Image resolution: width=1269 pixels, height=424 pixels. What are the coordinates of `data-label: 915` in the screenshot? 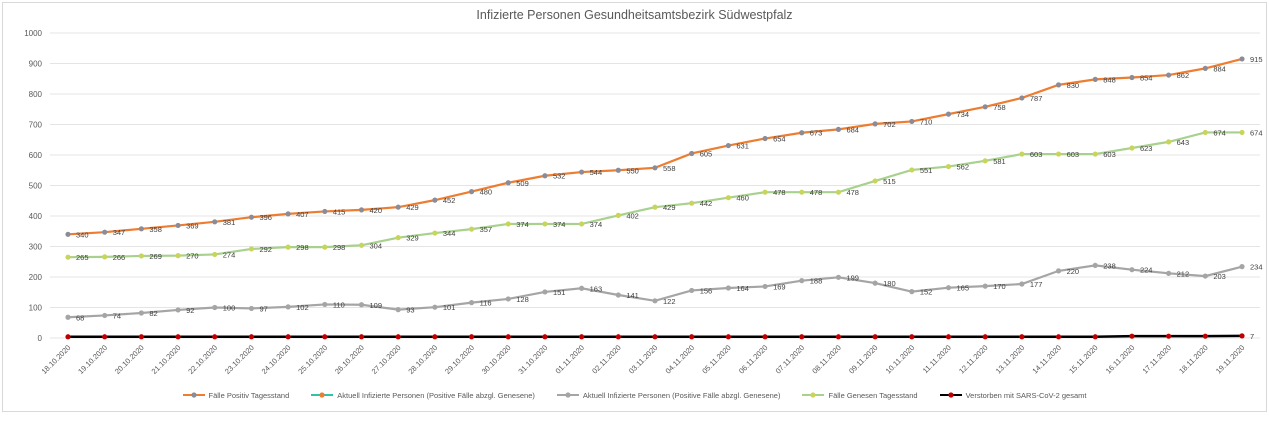 It's located at (1256, 59).